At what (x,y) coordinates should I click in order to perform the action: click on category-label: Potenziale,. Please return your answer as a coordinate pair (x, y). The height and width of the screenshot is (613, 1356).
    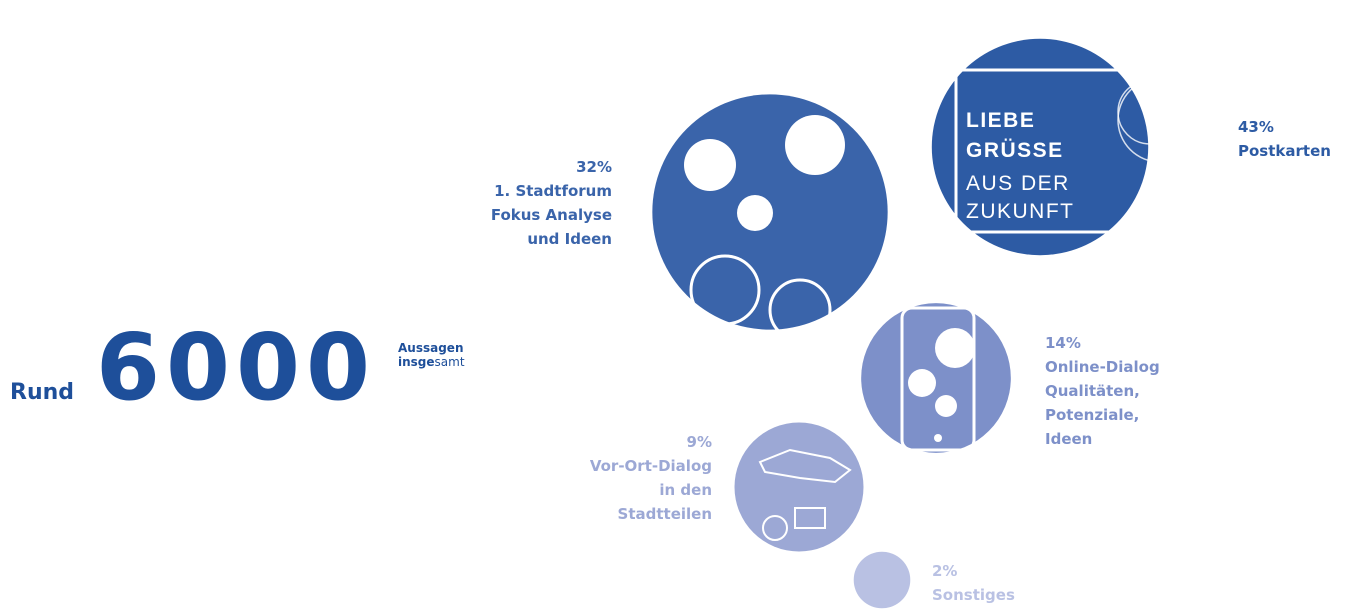
    Looking at the image, I should click on (1092, 415).